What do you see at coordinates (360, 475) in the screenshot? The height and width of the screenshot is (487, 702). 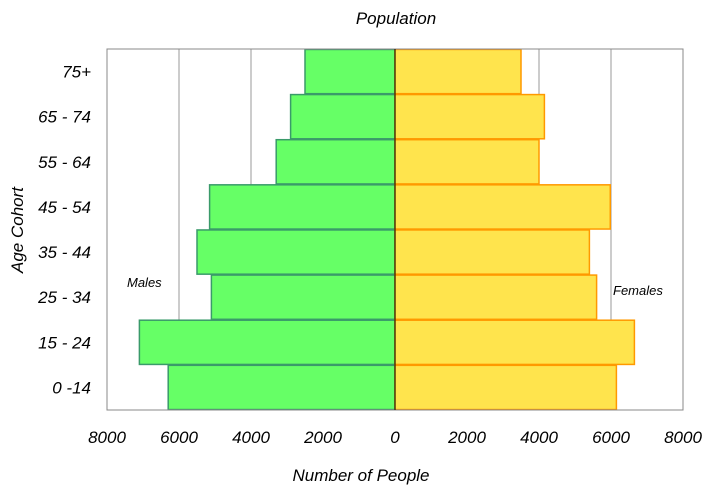 I see `x-axis-label: Number of People` at bounding box center [360, 475].